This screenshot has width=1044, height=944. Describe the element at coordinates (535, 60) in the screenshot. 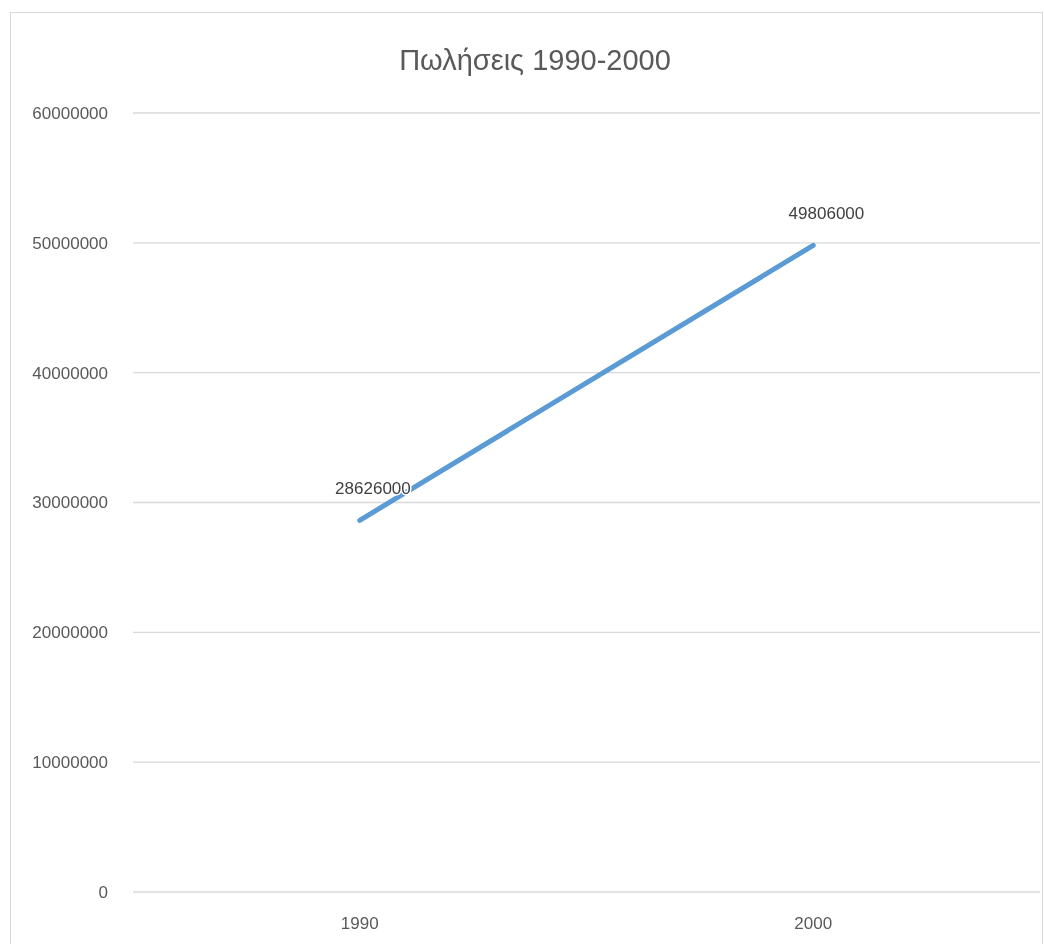

I see `chart-title: Πωλήσεις 1990-2000` at that location.